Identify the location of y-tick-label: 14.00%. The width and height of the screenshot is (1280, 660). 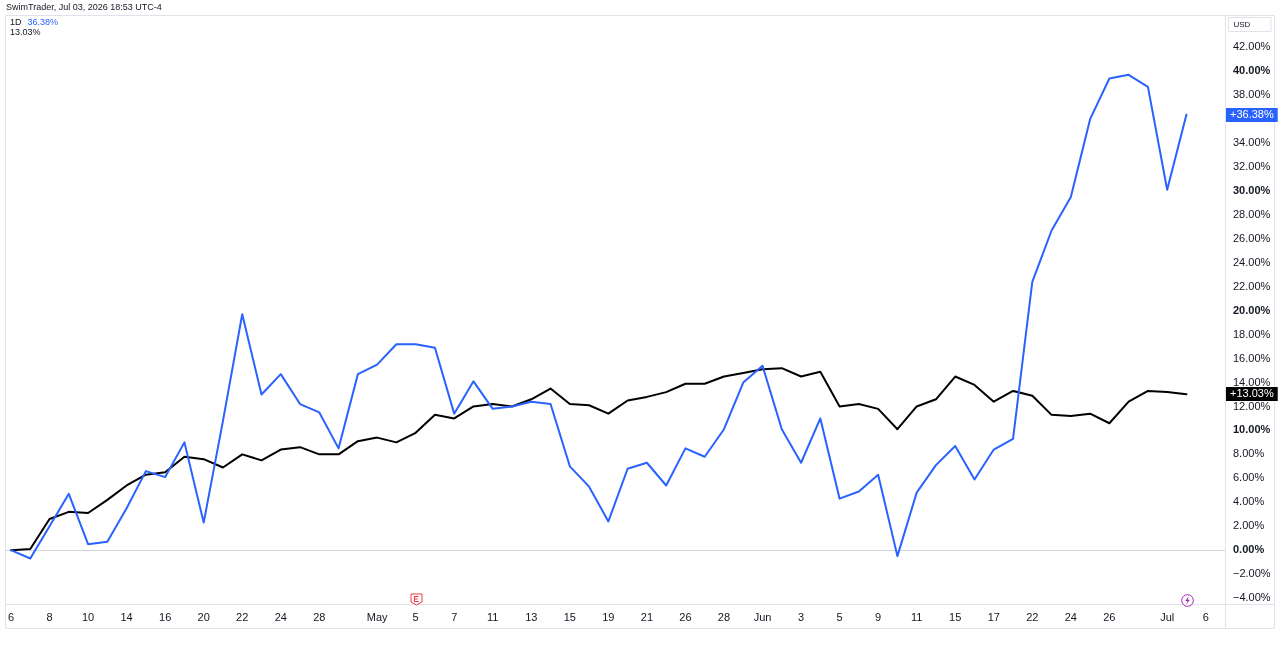
(1252, 381).